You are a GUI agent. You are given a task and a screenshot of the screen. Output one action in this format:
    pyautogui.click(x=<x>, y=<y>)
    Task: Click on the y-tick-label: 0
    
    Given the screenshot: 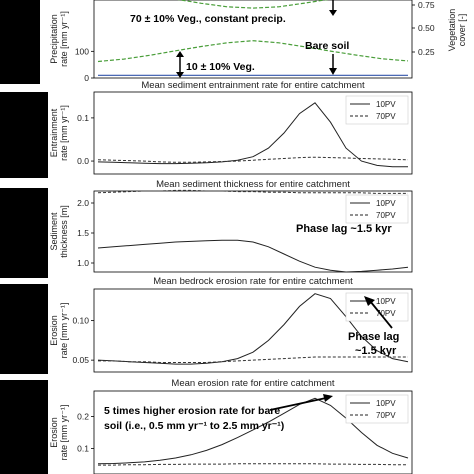 What is the action you would take?
    pyautogui.click(x=86, y=78)
    